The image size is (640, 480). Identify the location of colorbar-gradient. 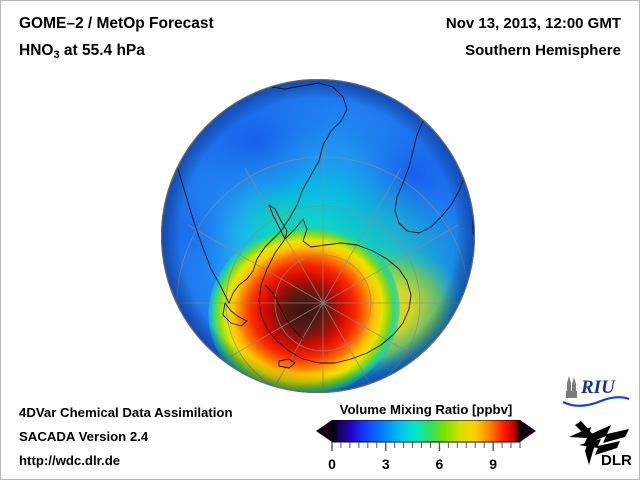
(426, 431).